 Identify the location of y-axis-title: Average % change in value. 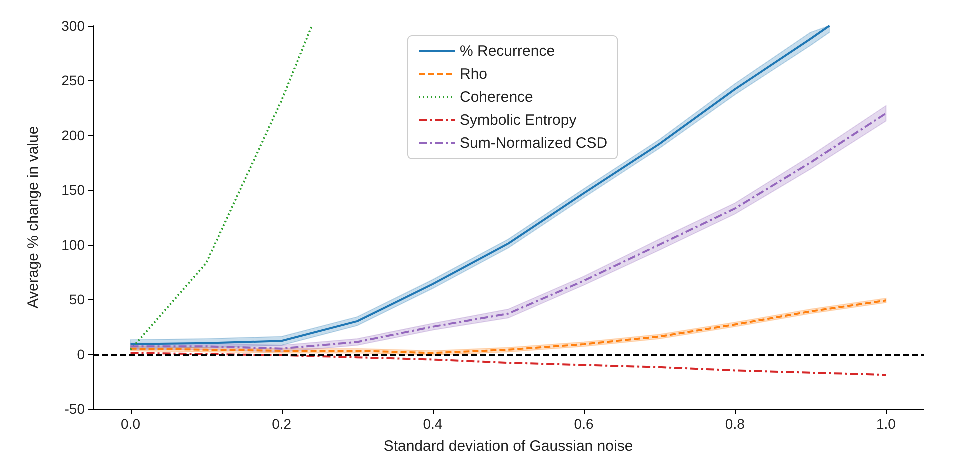
(33, 217).